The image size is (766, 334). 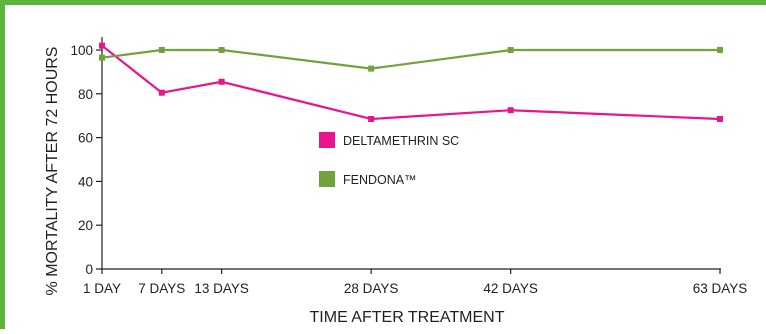 I want to click on y-tick-label: 20, so click(x=85, y=225).